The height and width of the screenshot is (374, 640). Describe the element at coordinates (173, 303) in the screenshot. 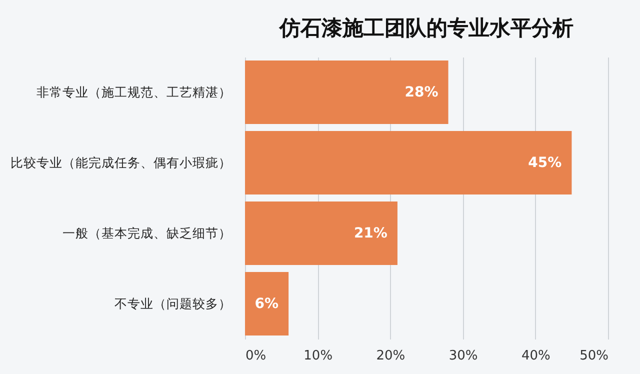

I see `y-tick-label: 不专业（问题较多）` at that location.